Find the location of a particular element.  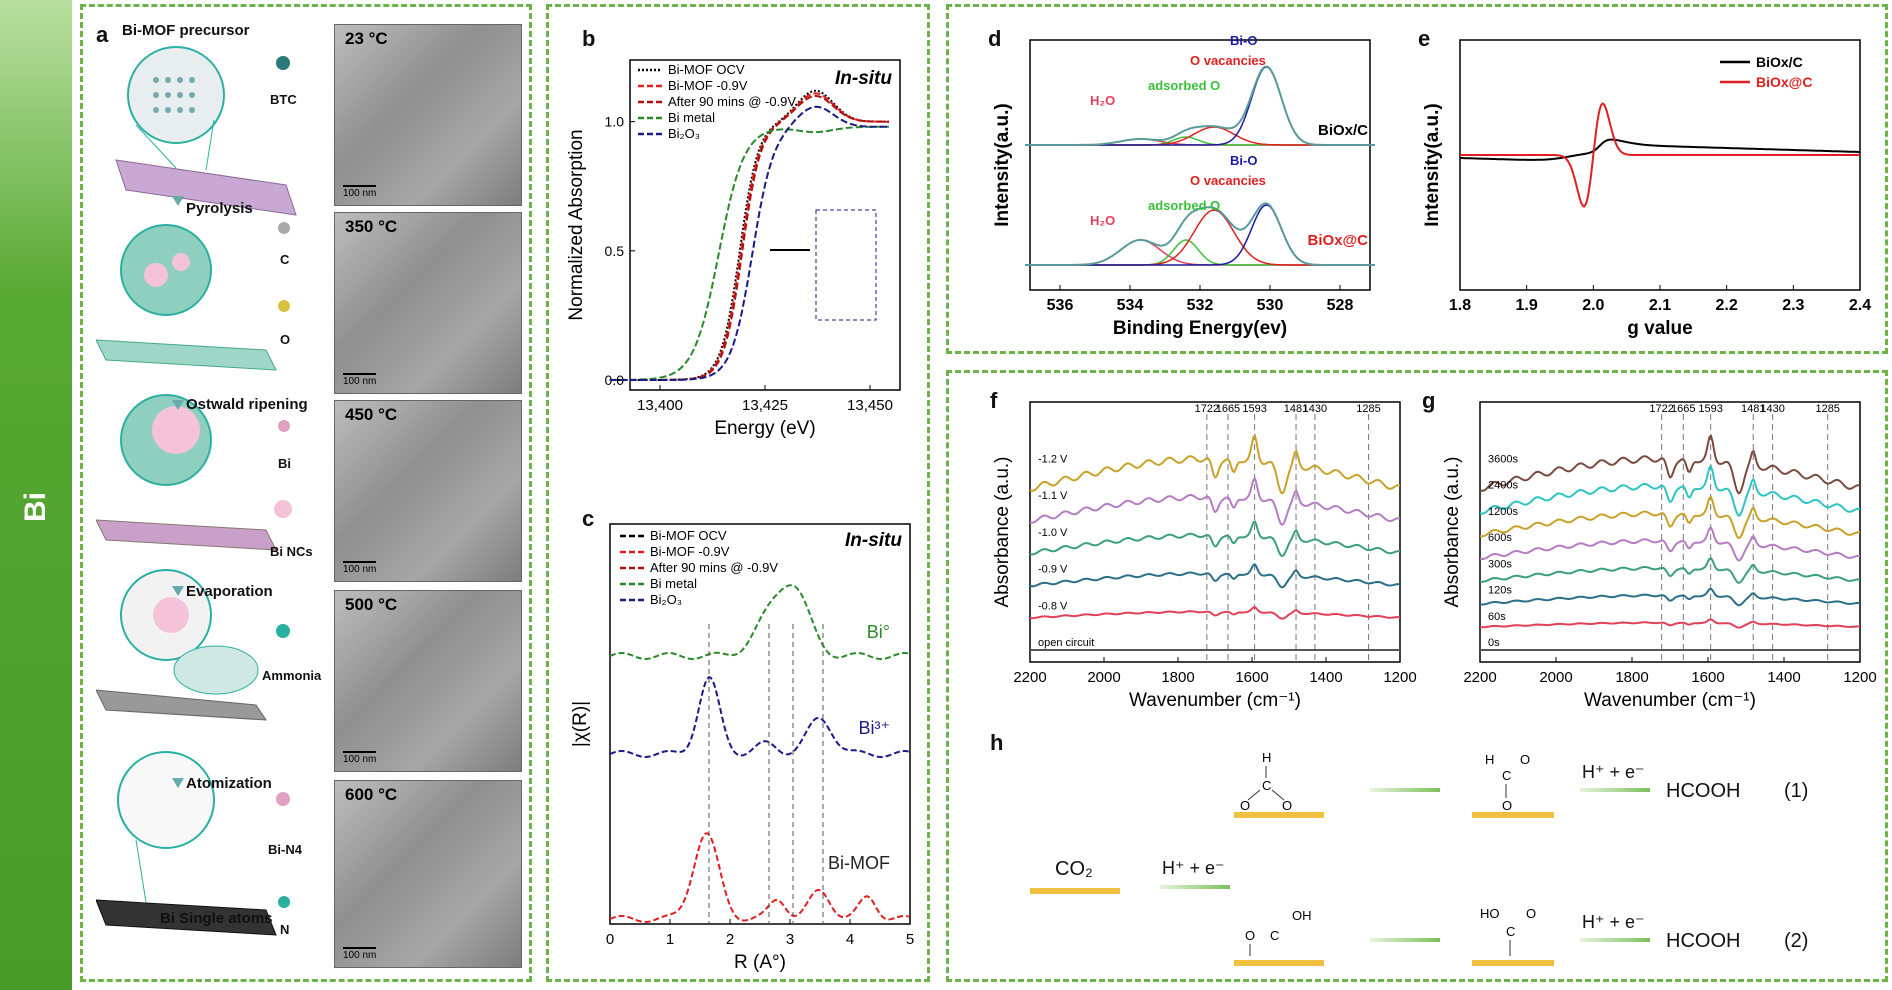

x-tick-label: 0 is located at coordinates (610, 939).